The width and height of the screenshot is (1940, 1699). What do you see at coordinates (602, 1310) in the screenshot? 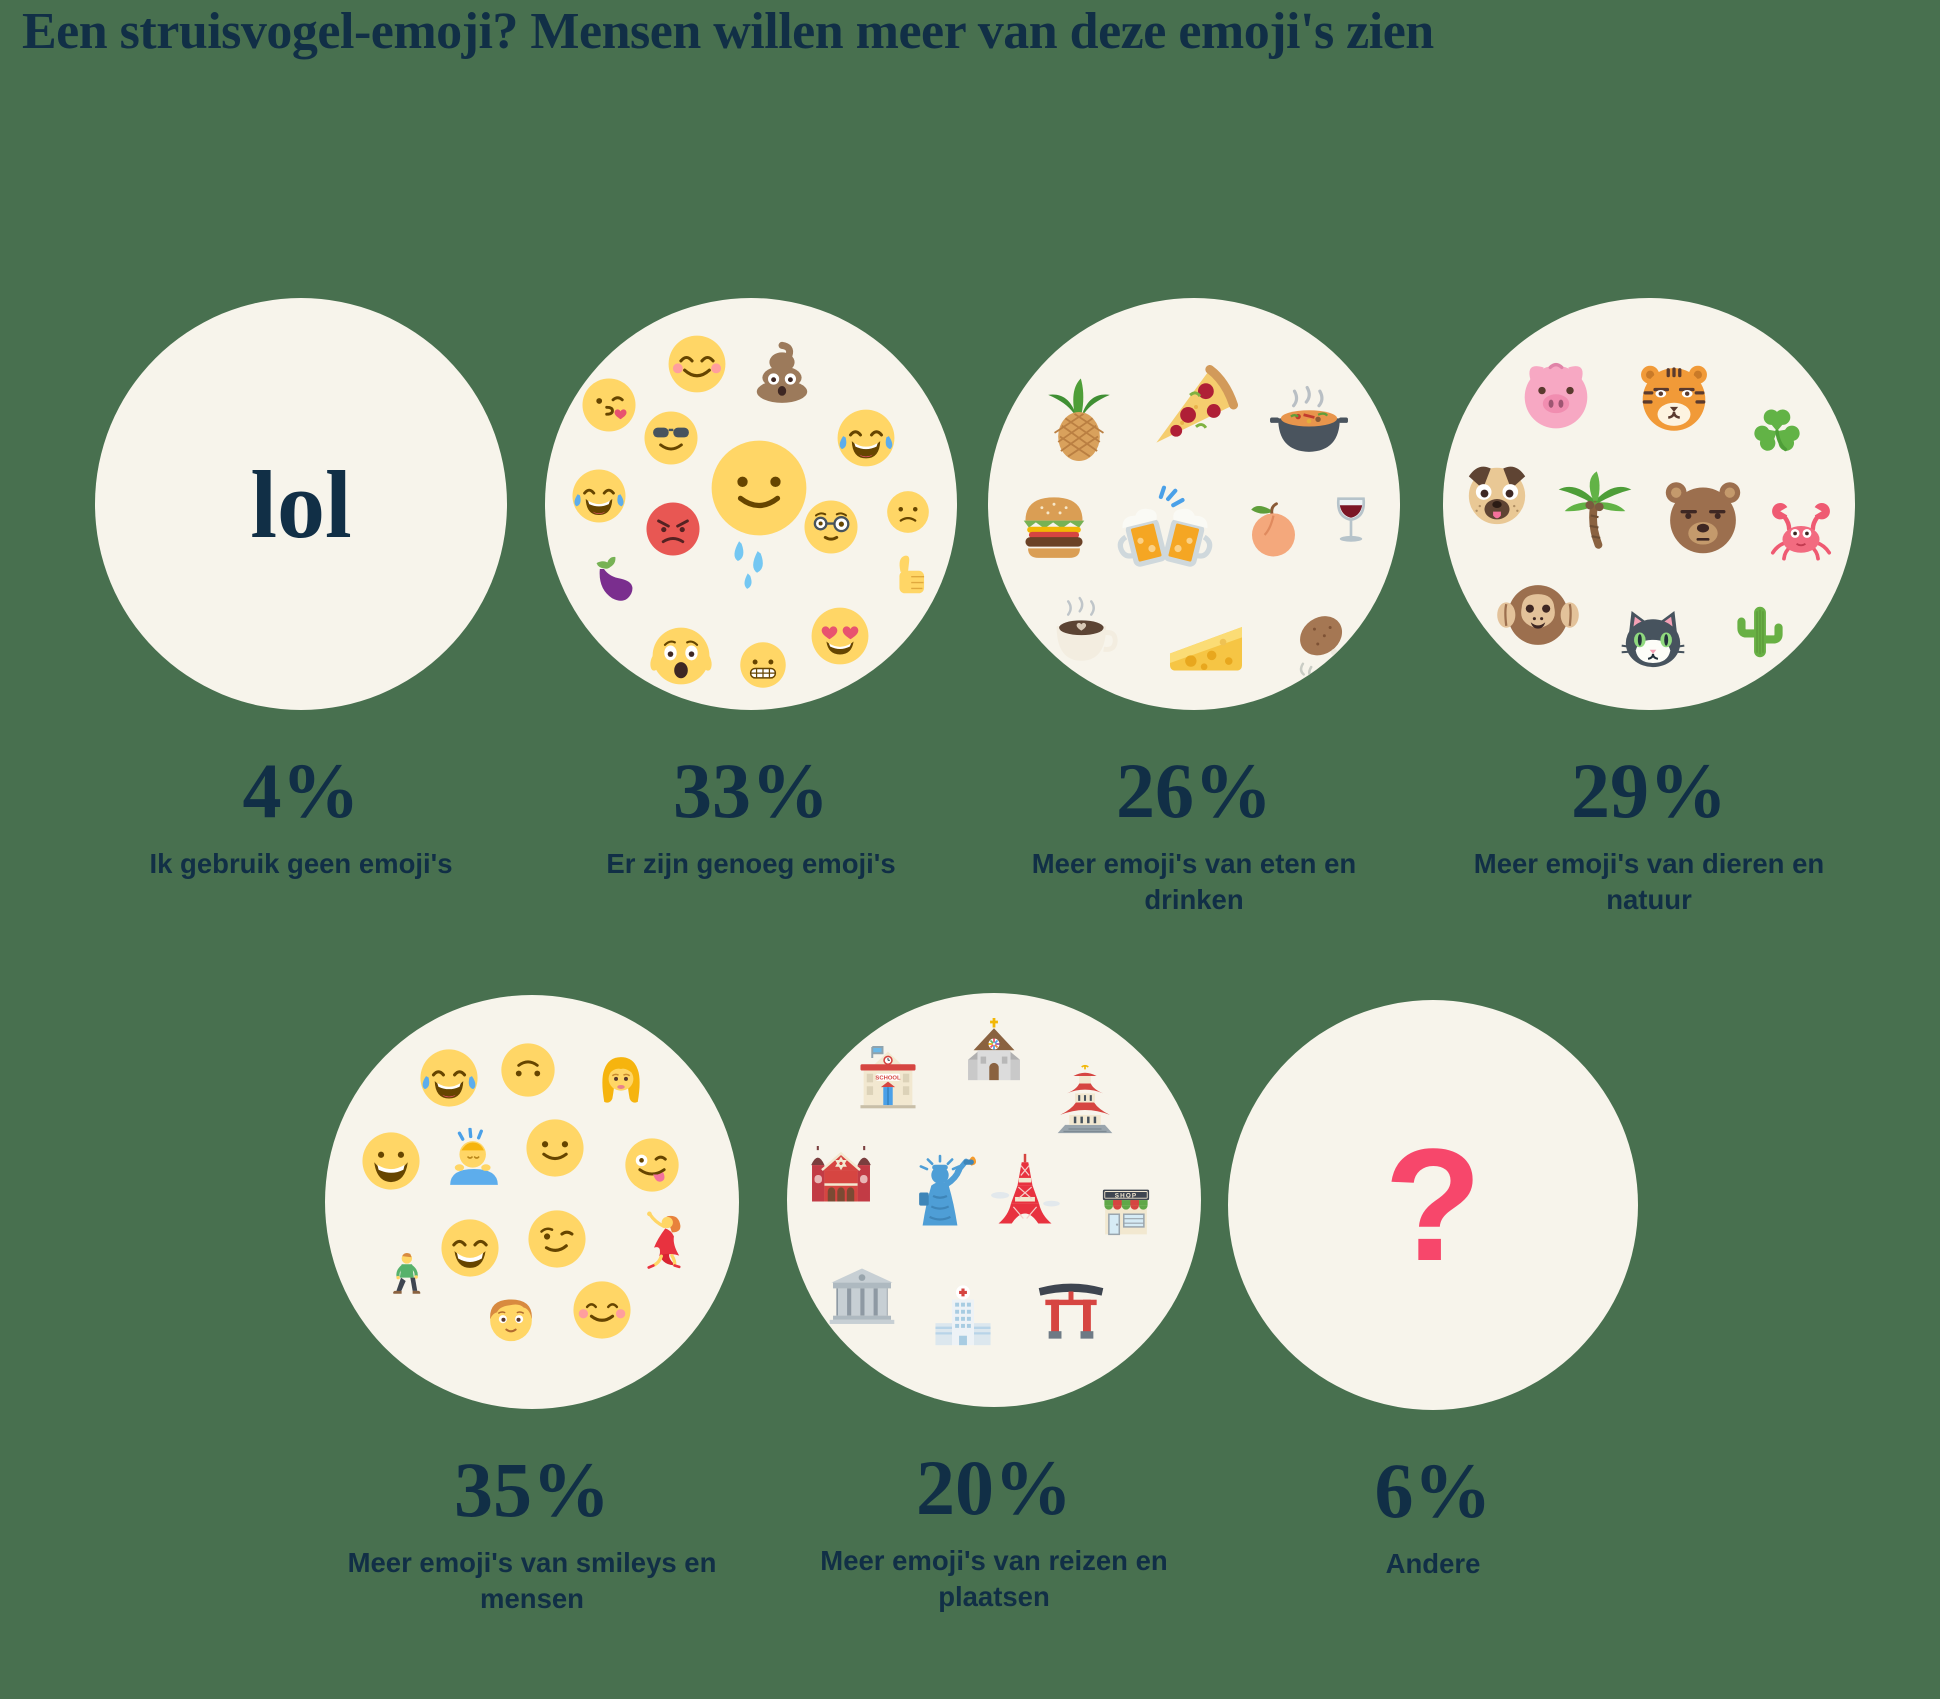
I see `smiling-face-closed-eyes-icon` at bounding box center [602, 1310].